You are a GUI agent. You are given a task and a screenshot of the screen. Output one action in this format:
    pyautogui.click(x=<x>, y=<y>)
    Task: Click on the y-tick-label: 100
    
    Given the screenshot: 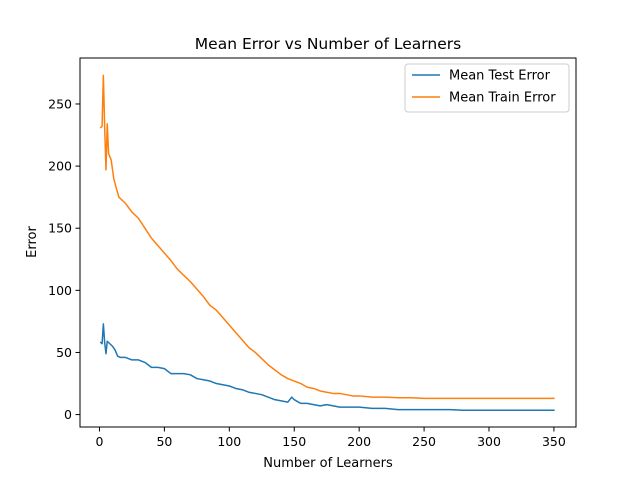 What is the action you would take?
    pyautogui.click(x=60, y=290)
    